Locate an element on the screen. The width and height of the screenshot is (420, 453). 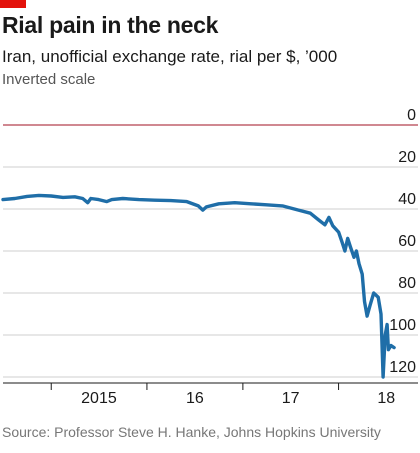
x-tick-label: 17 is located at coordinates (291, 398).